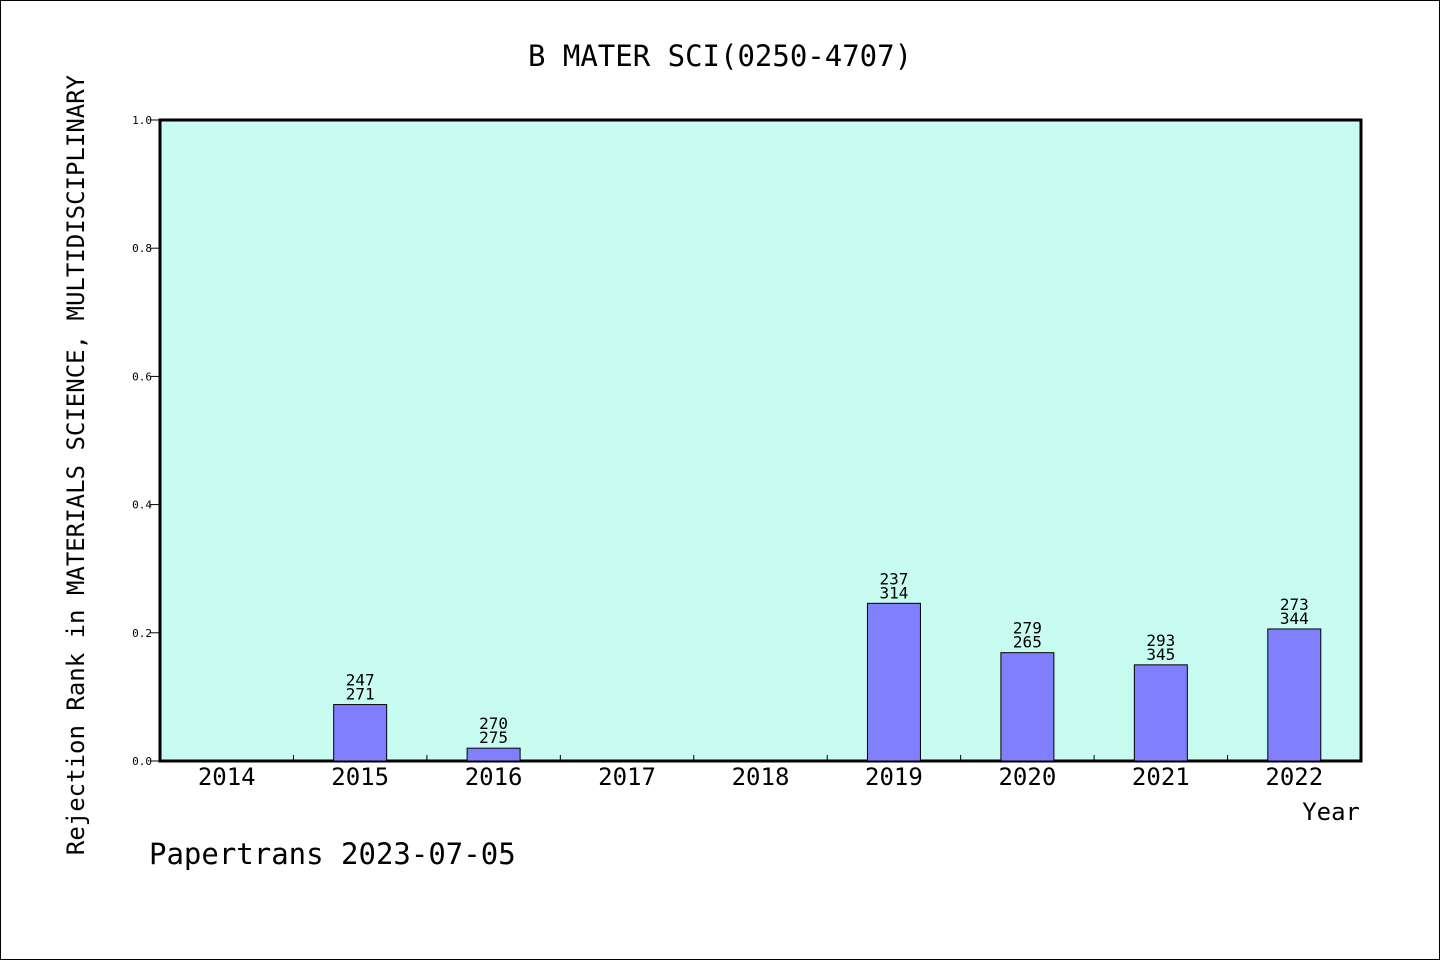 This screenshot has height=960, width=1440. What do you see at coordinates (1027, 642) in the screenshot?
I see `data-label: 265` at bounding box center [1027, 642].